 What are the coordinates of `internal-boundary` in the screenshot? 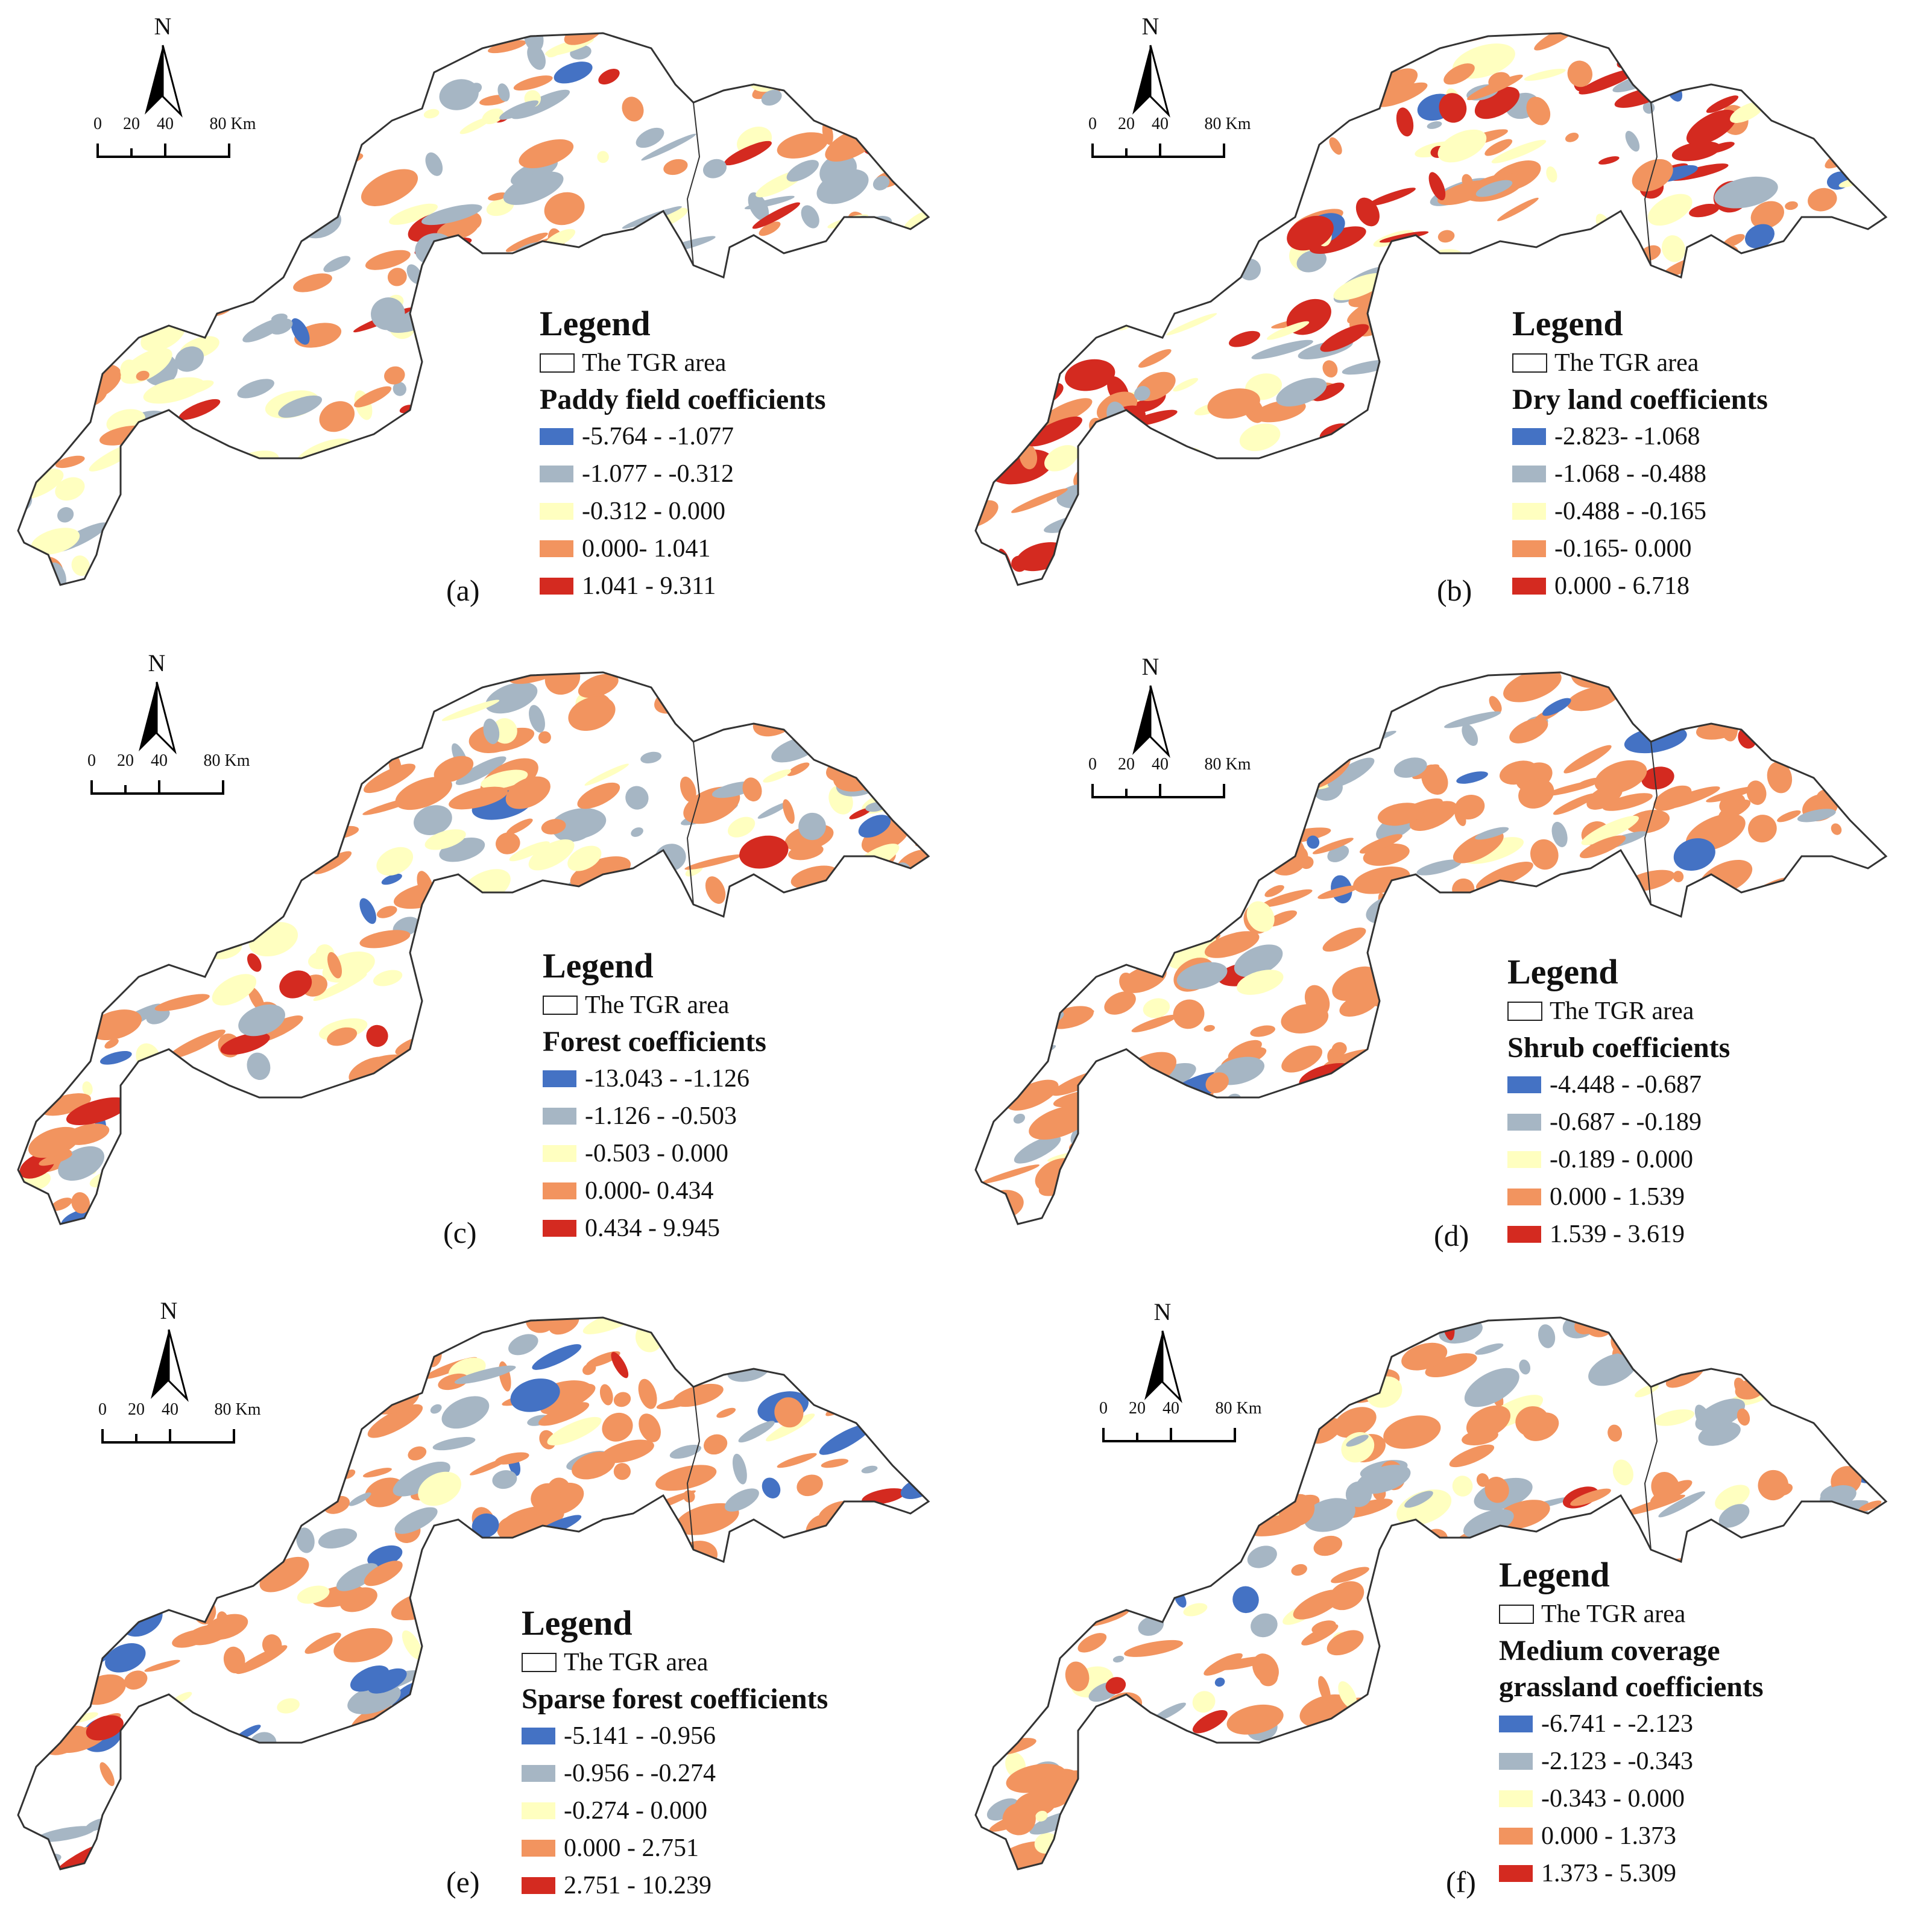 It's located at (1651, 184).